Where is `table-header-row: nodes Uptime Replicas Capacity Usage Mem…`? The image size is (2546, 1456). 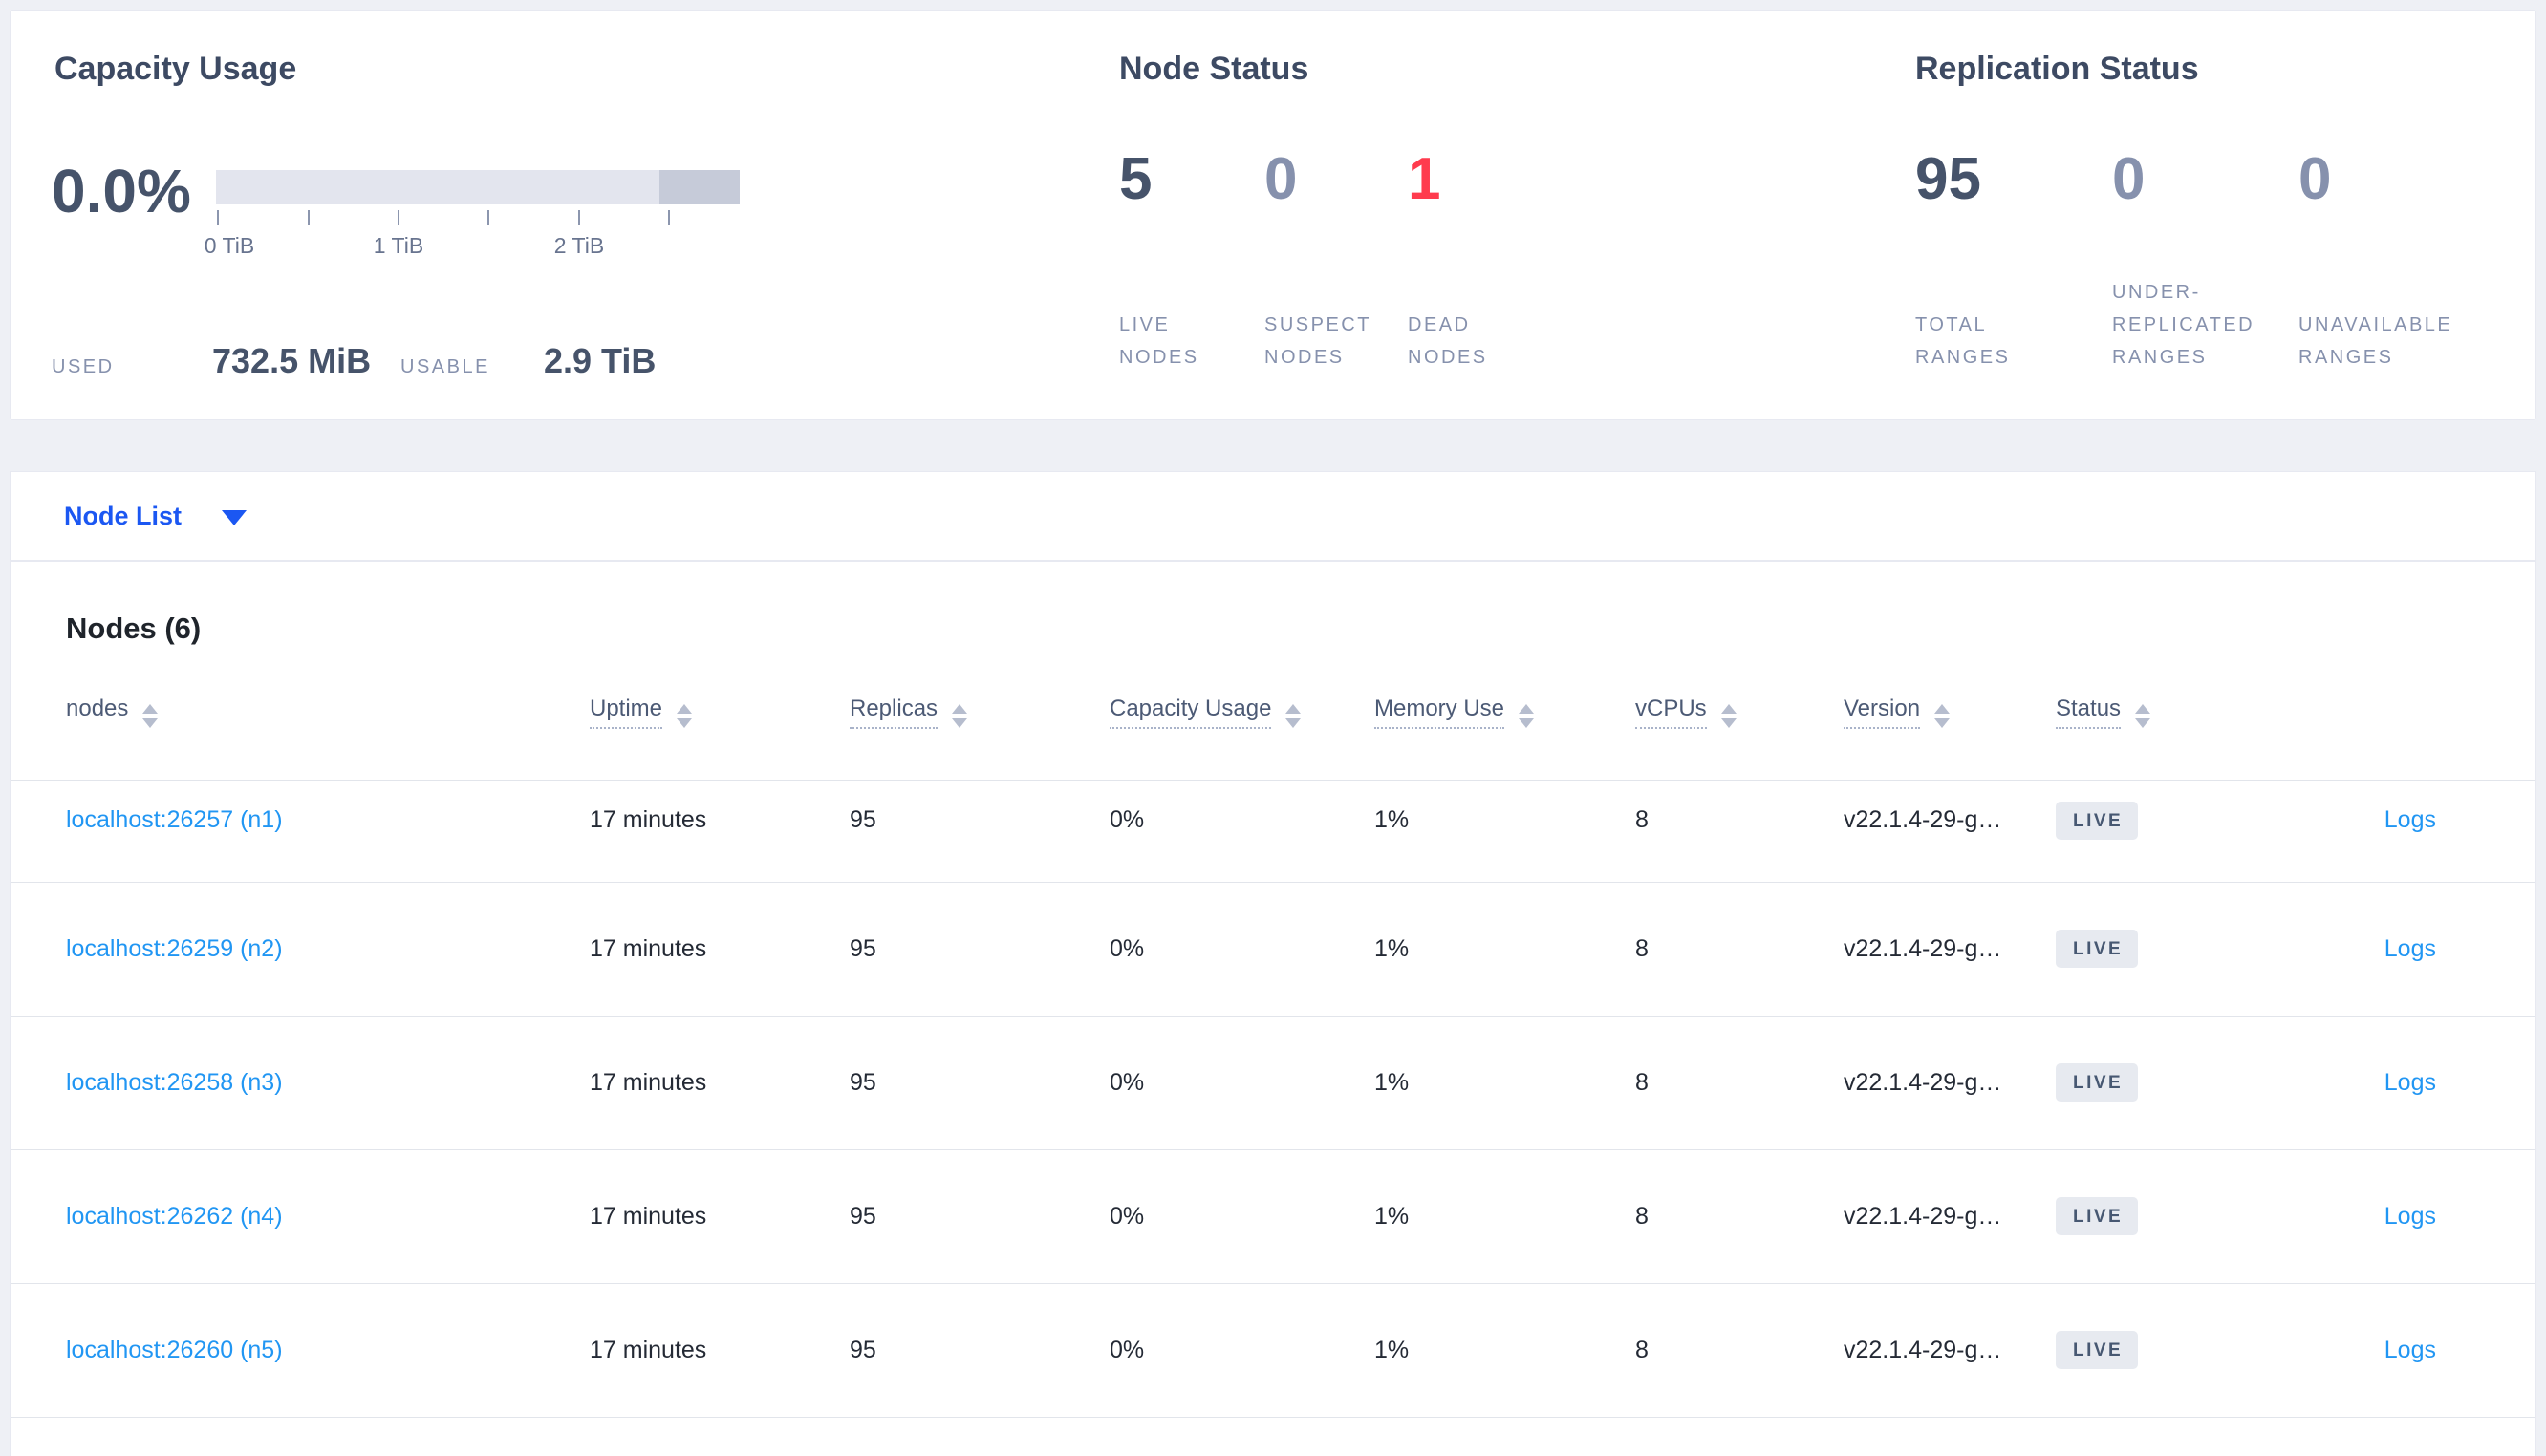
table-header-row: nodes Uptime Replicas Capacity Usage Mem… is located at coordinates (1273, 723).